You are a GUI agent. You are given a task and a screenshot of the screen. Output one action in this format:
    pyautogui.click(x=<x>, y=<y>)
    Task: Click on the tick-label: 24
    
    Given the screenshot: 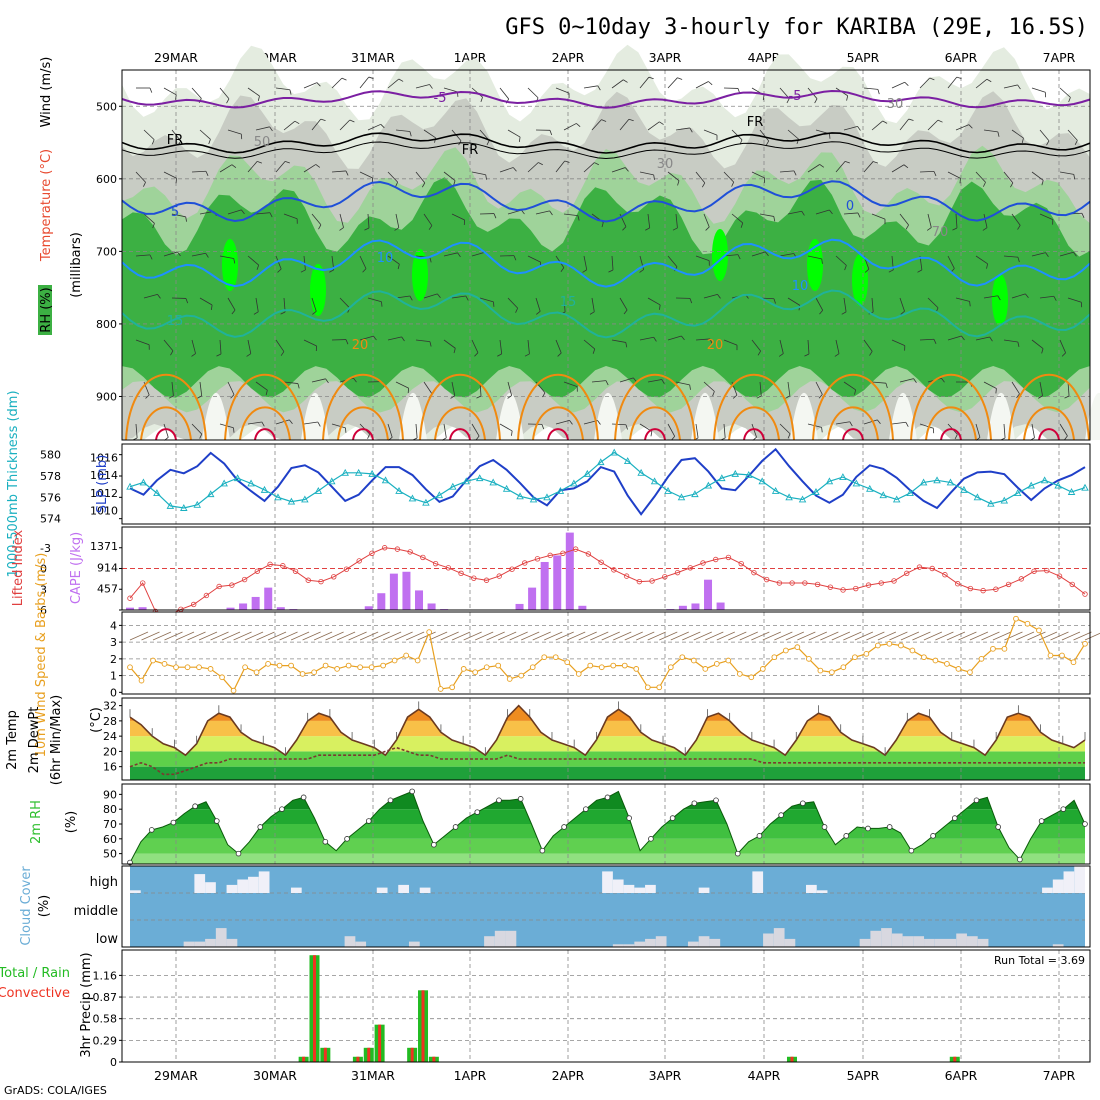 What is the action you would take?
    pyautogui.click(x=110, y=736)
    